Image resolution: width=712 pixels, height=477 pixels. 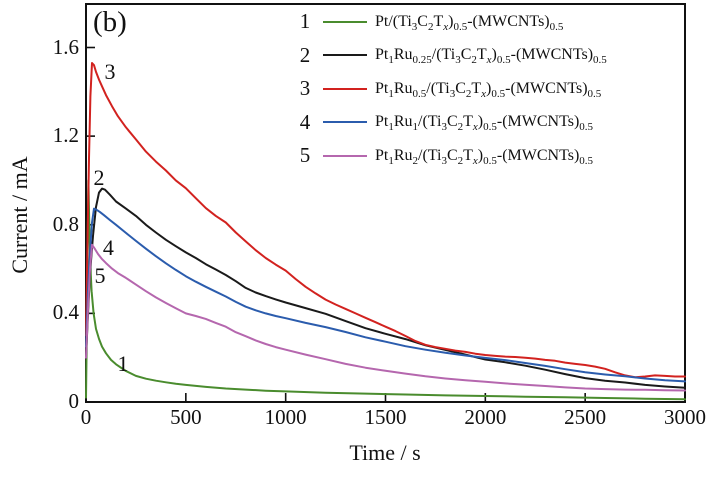 What do you see at coordinates (305, 54) in the screenshot?
I see `legend-item-number: 2` at bounding box center [305, 54].